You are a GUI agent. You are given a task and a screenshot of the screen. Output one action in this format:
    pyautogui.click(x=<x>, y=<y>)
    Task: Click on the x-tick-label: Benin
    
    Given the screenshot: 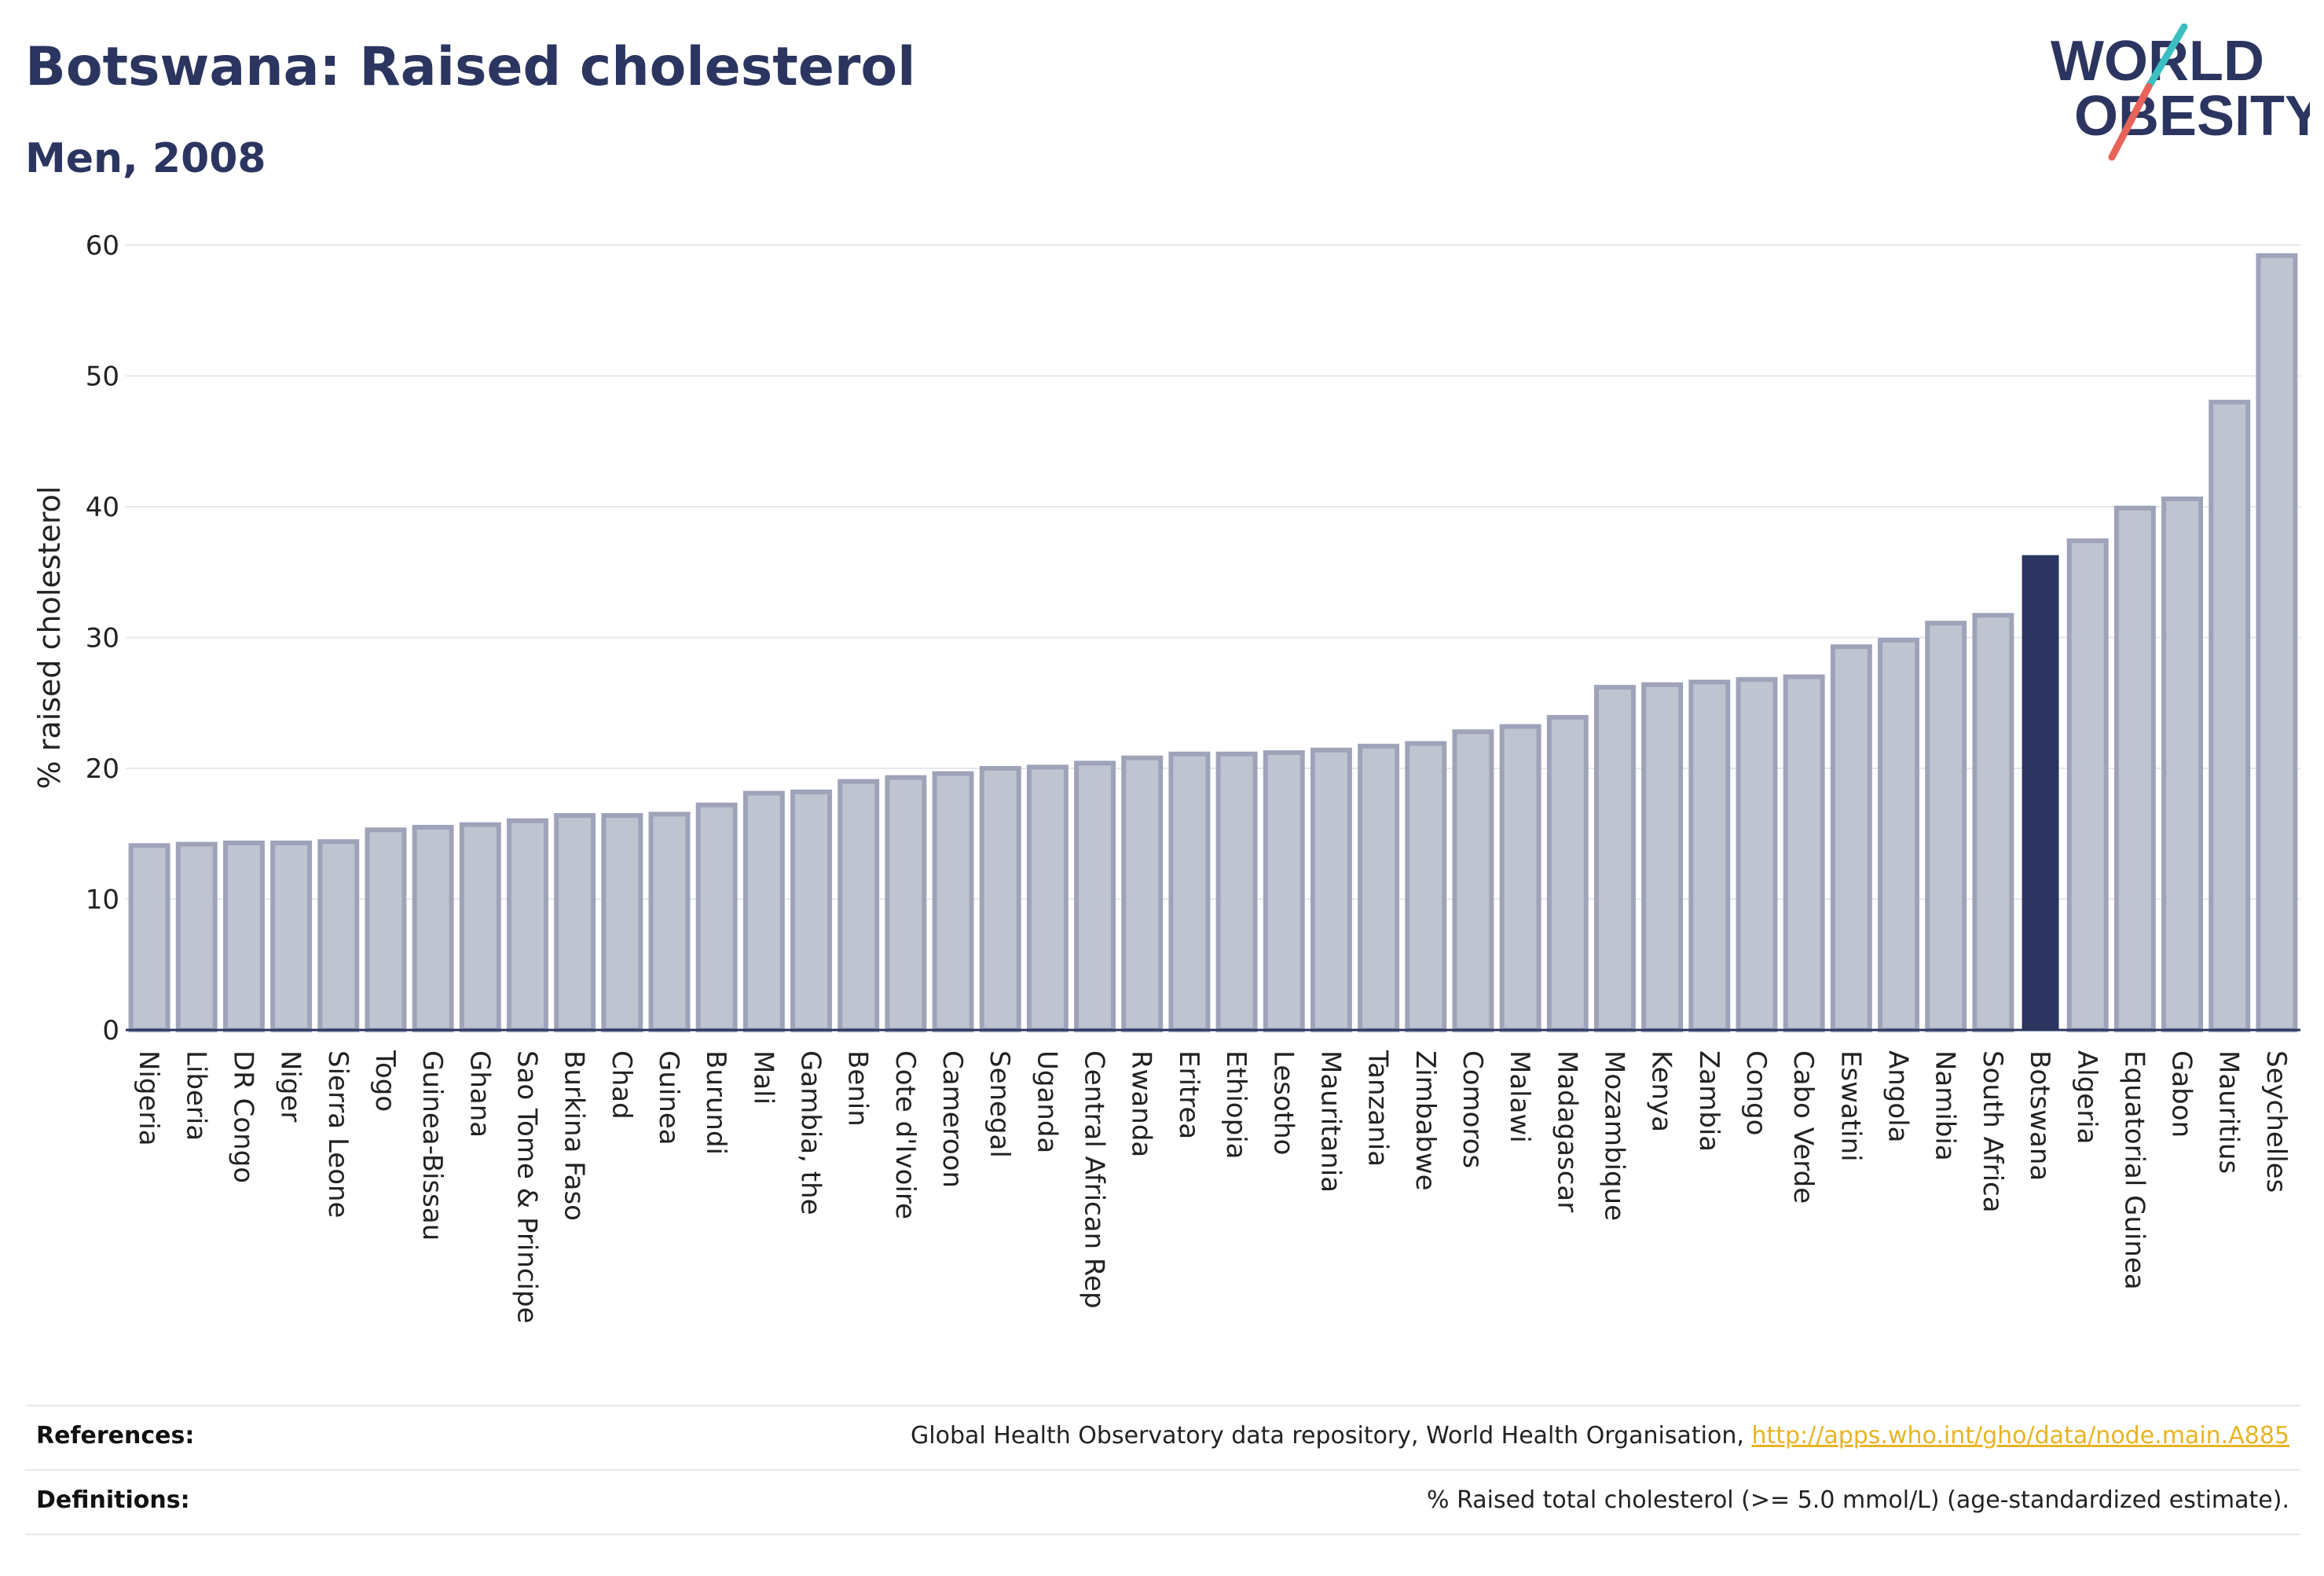 What is the action you would take?
    pyautogui.click(x=858, y=1088)
    